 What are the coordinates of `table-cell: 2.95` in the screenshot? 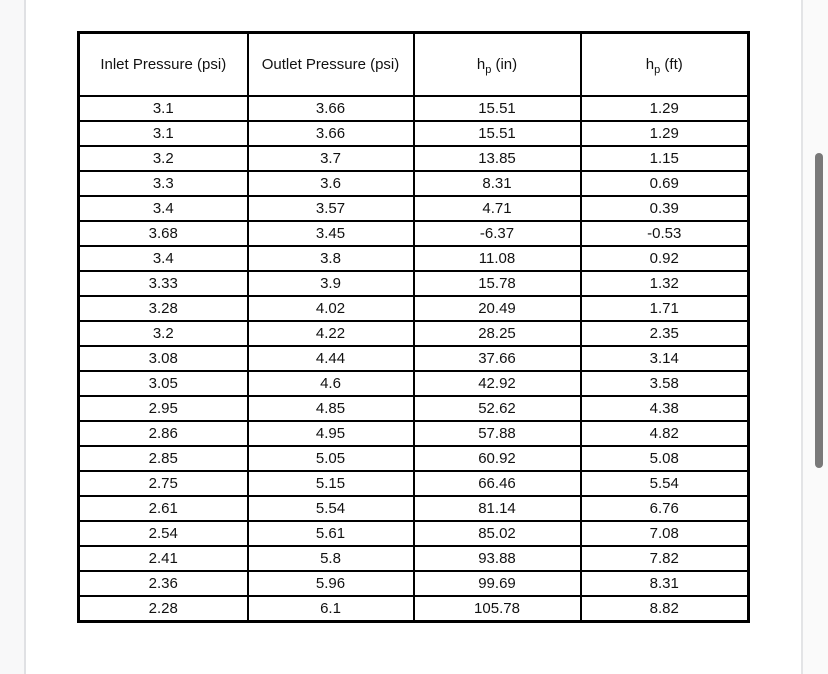 It's located at (163, 408).